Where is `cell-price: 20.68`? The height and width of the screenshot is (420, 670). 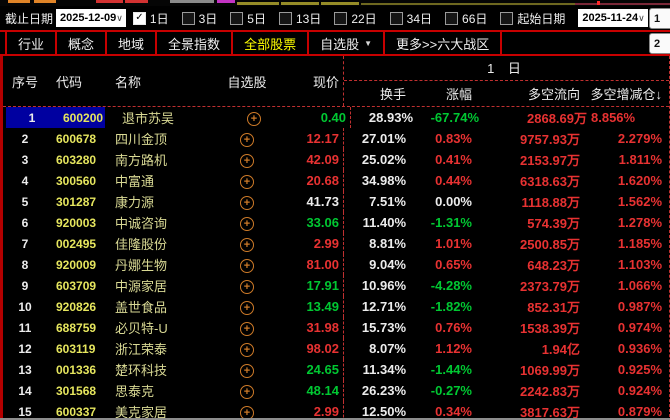
cell-price: 20.68 is located at coordinates (322, 180).